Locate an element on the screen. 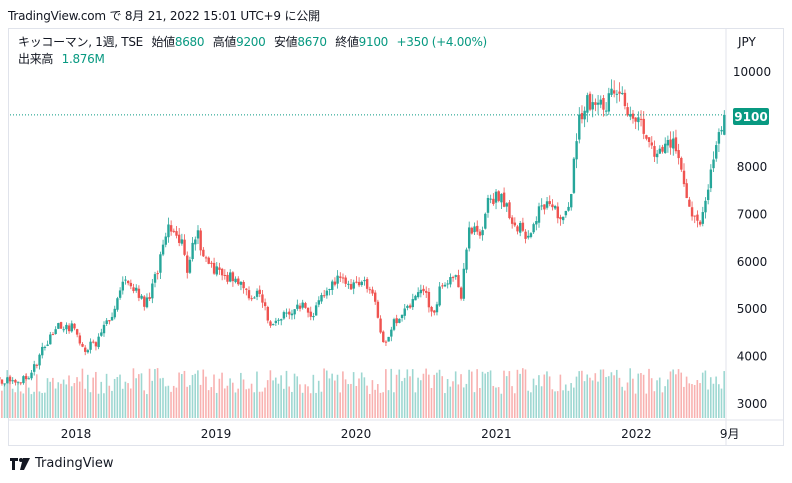 Image resolution: width=792 pixels, height=483 pixels. volume-bars is located at coordinates (363, 393).